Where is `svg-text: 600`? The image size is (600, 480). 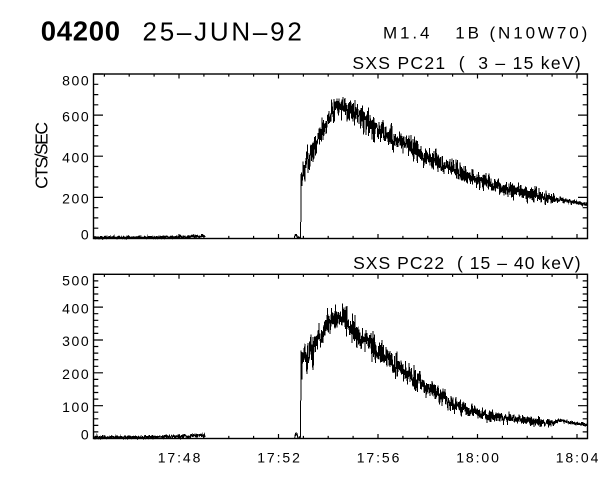 svg-text: 600 is located at coordinates (76, 116).